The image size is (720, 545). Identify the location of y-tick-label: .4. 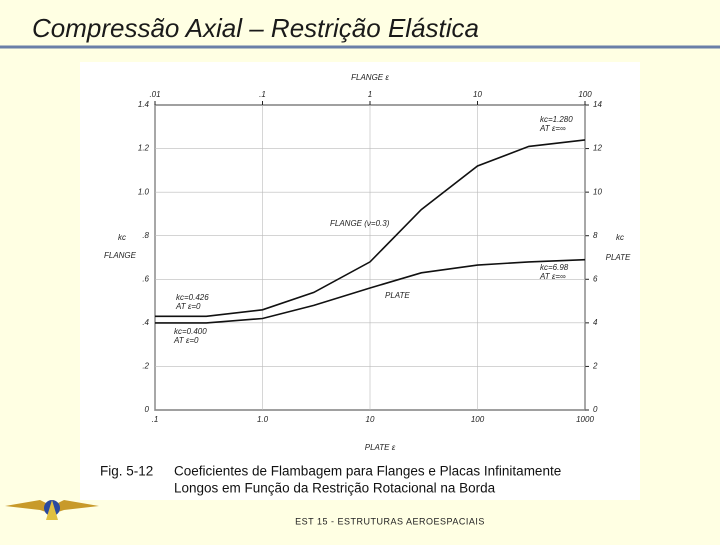
(145, 322).